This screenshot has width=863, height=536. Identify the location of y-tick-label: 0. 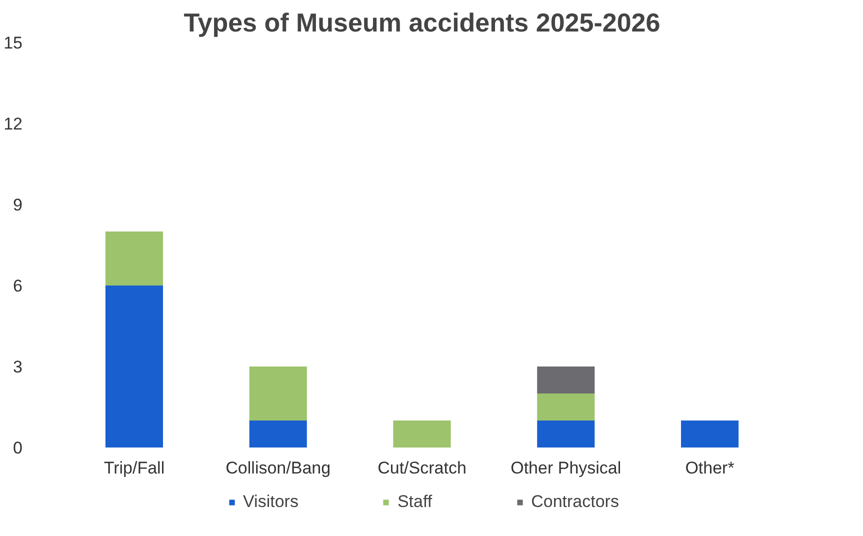
(18, 448).